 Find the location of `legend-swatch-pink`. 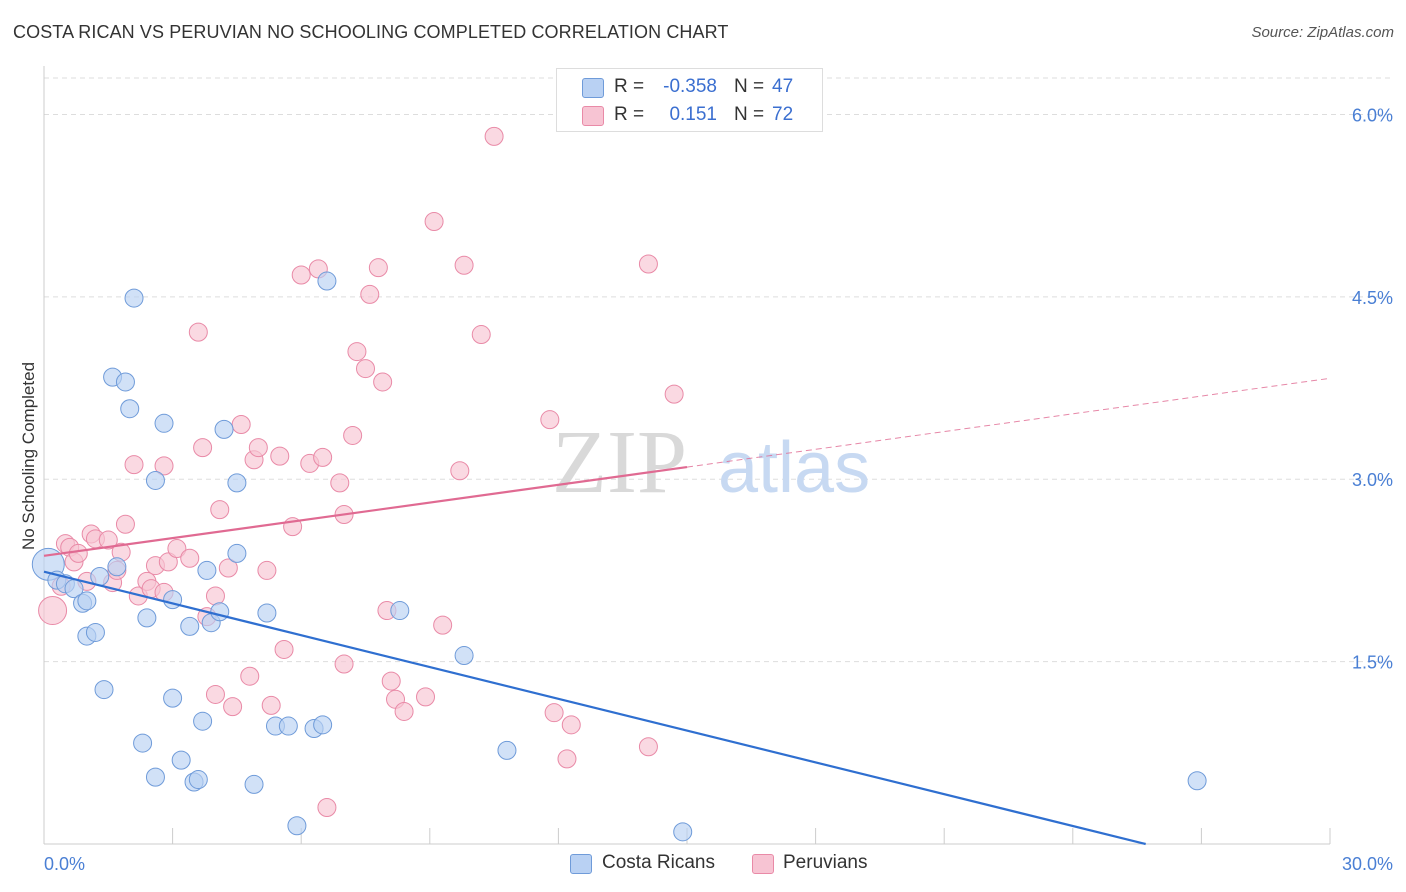

legend-swatch-pink is located at coordinates (763, 864).